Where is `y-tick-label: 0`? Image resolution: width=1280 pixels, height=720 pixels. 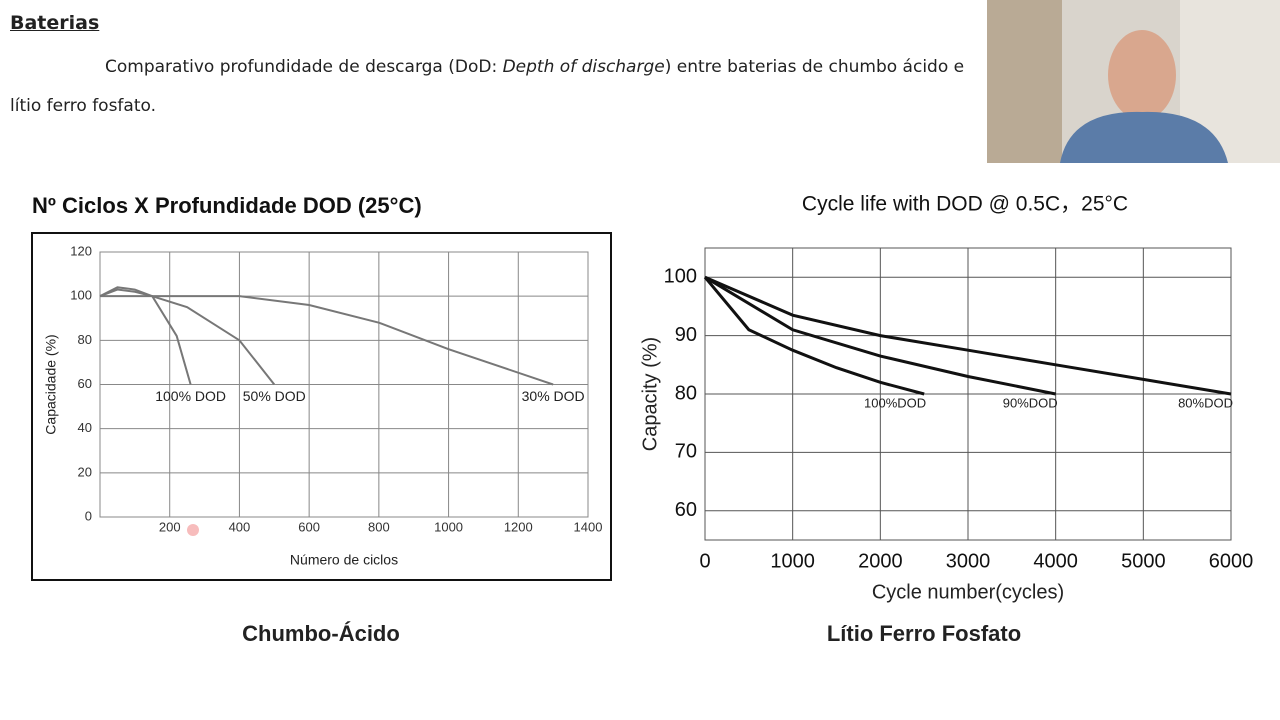 y-tick-label: 0 is located at coordinates (88, 515).